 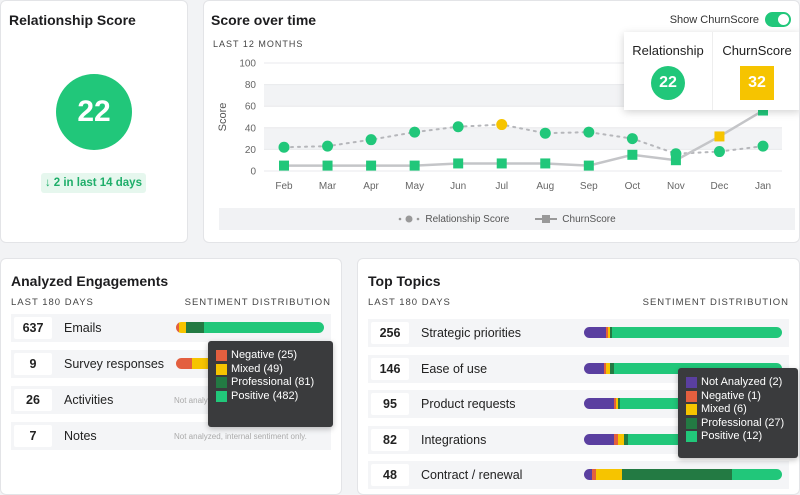 I want to click on tooltip-label: Not Analyzed (2), so click(x=741, y=383).